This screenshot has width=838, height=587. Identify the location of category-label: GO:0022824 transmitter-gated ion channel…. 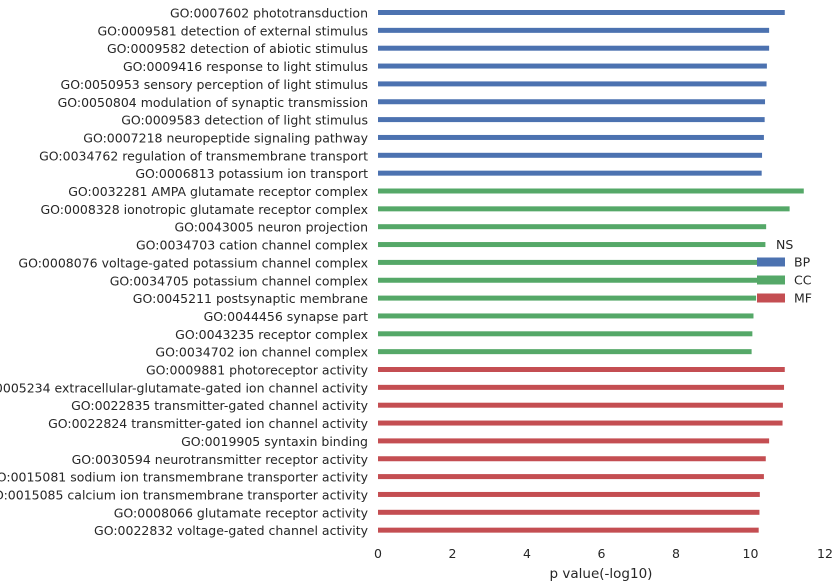
(208, 423).